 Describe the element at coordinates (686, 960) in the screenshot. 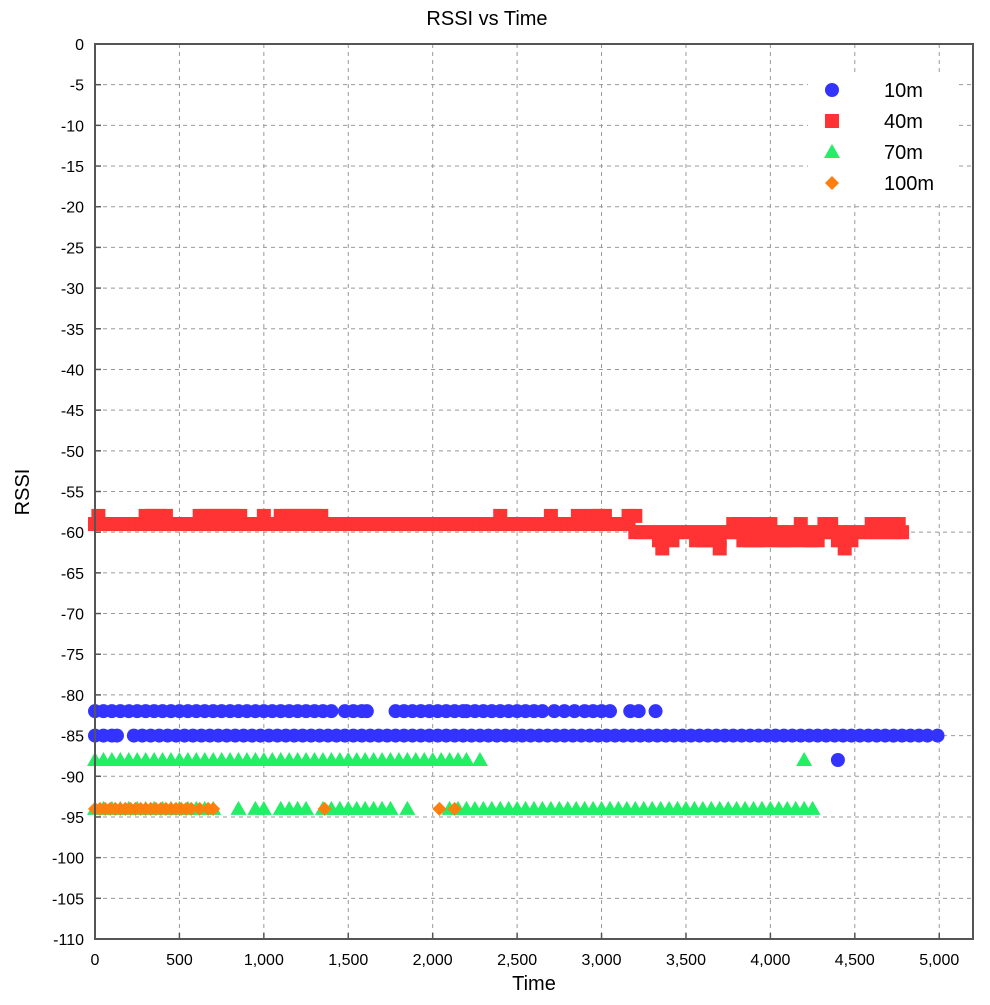

I see `x-tick-label: 3,500` at that location.